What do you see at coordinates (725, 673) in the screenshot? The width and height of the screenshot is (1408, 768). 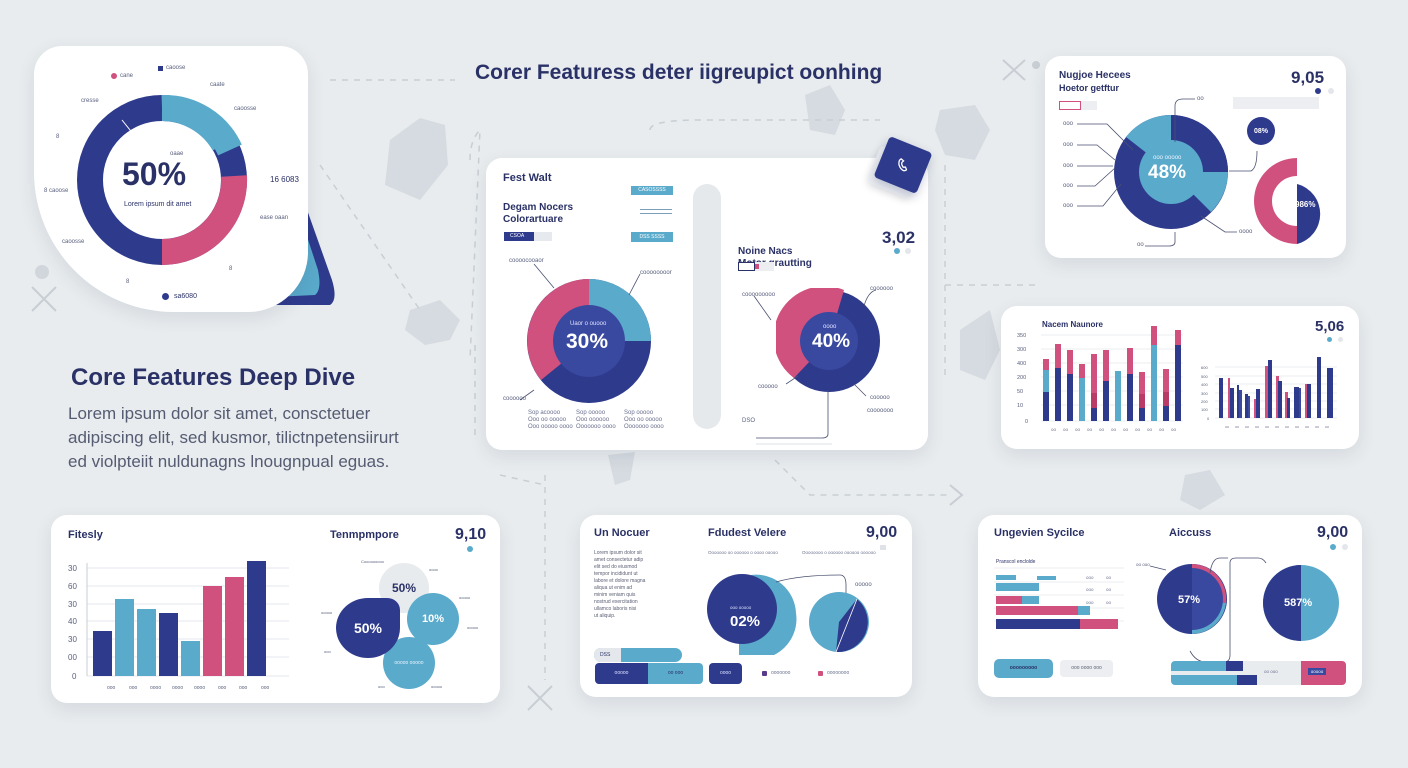 I see `segment-3-button: oooo` at bounding box center [725, 673].